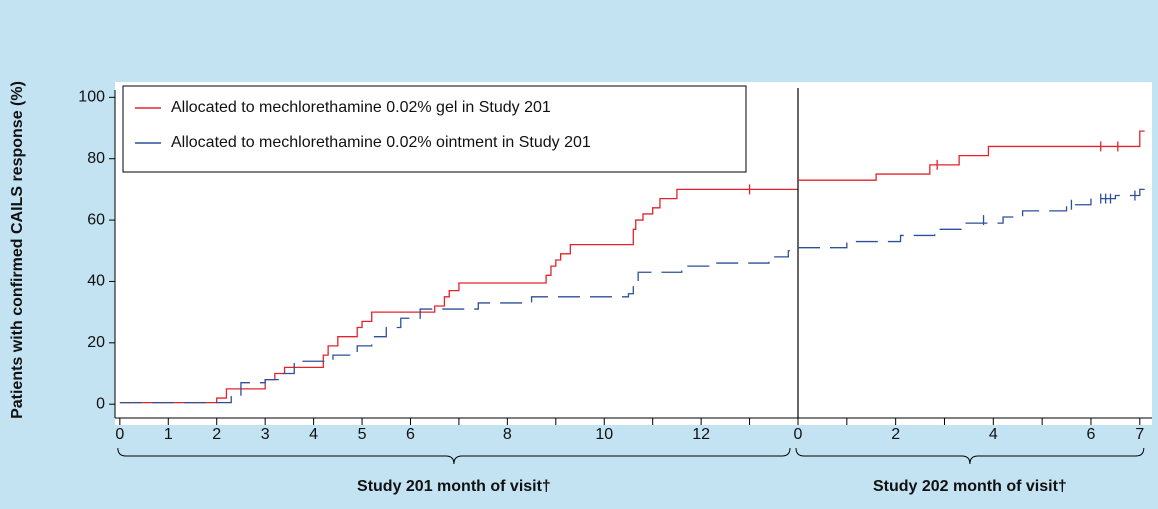 This screenshot has width=1158, height=509. I want to click on y-tick-label: 20, so click(96, 342).